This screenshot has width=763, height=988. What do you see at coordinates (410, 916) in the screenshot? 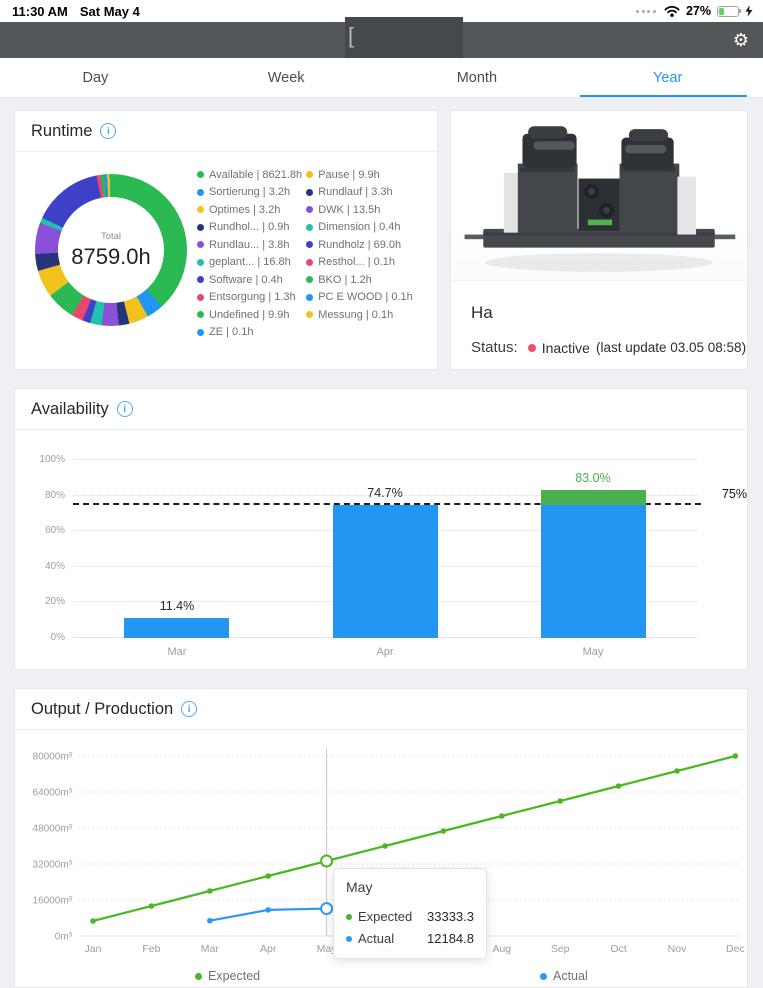
I see `tooltip-row: Expected 33333.3` at bounding box center [410, 916].